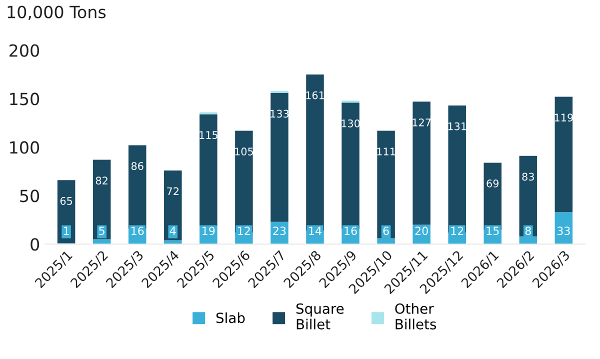  I want to click on legend-label: Slab, so click(230, 318).